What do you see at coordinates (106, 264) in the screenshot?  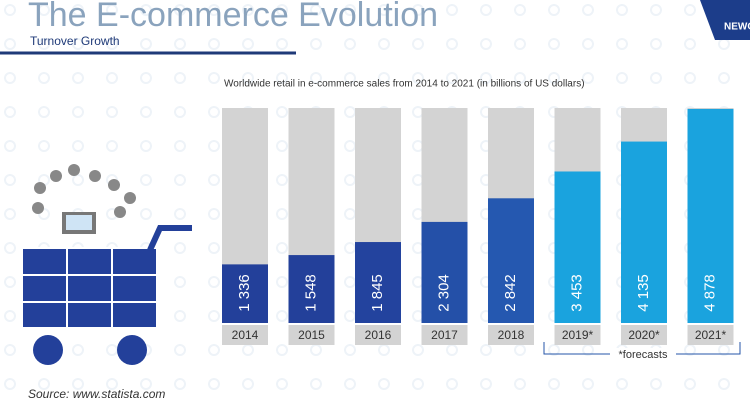 I see `cart-illustration` at bounding box center [106, 264].